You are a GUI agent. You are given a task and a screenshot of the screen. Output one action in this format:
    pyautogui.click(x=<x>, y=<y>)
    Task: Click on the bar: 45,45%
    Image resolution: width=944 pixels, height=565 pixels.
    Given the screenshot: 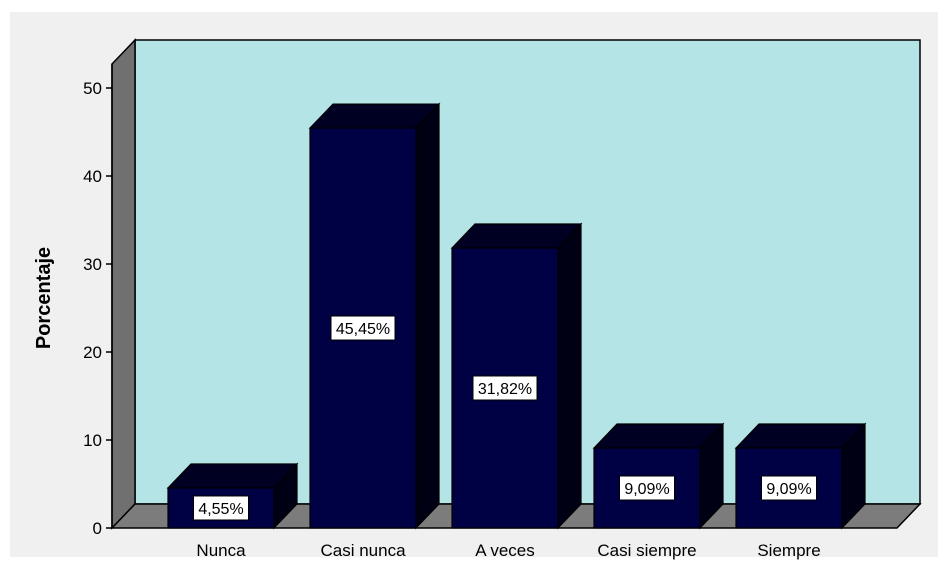 What is the action you would take?
    pyautogui.click(x=374, y=316)
    